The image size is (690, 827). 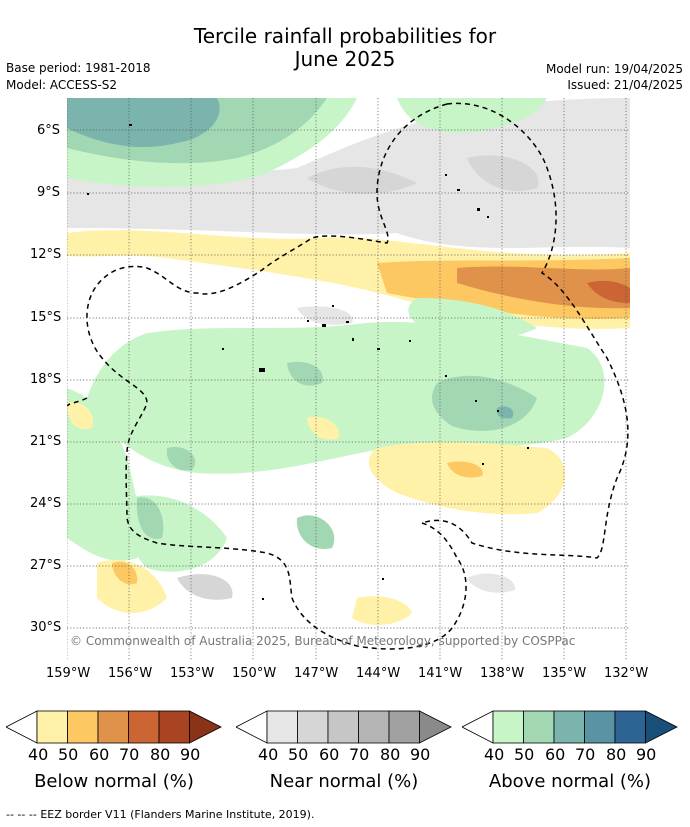 I want to click on base-period: Base period: 1981-2018, so click(x=78, y=68).